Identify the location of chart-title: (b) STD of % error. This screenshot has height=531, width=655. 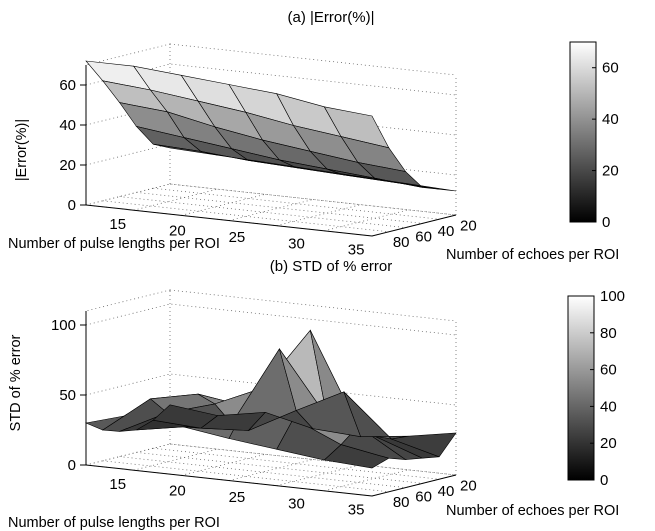
(331, 266).